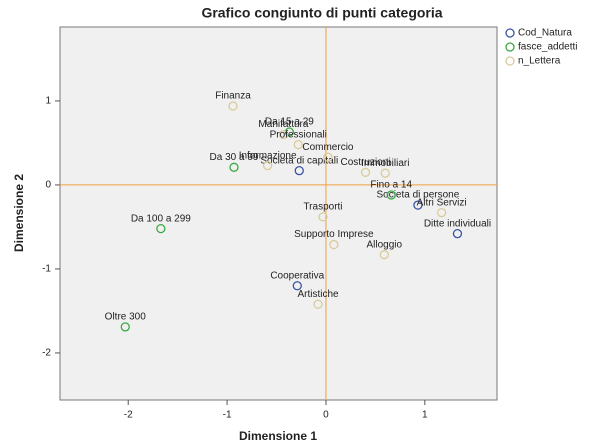 The height and width of the screenshot is (448, 609). Describe the element at coordinates (328, 147) in the screenshot. I see `point-label: Commercio` at that location.